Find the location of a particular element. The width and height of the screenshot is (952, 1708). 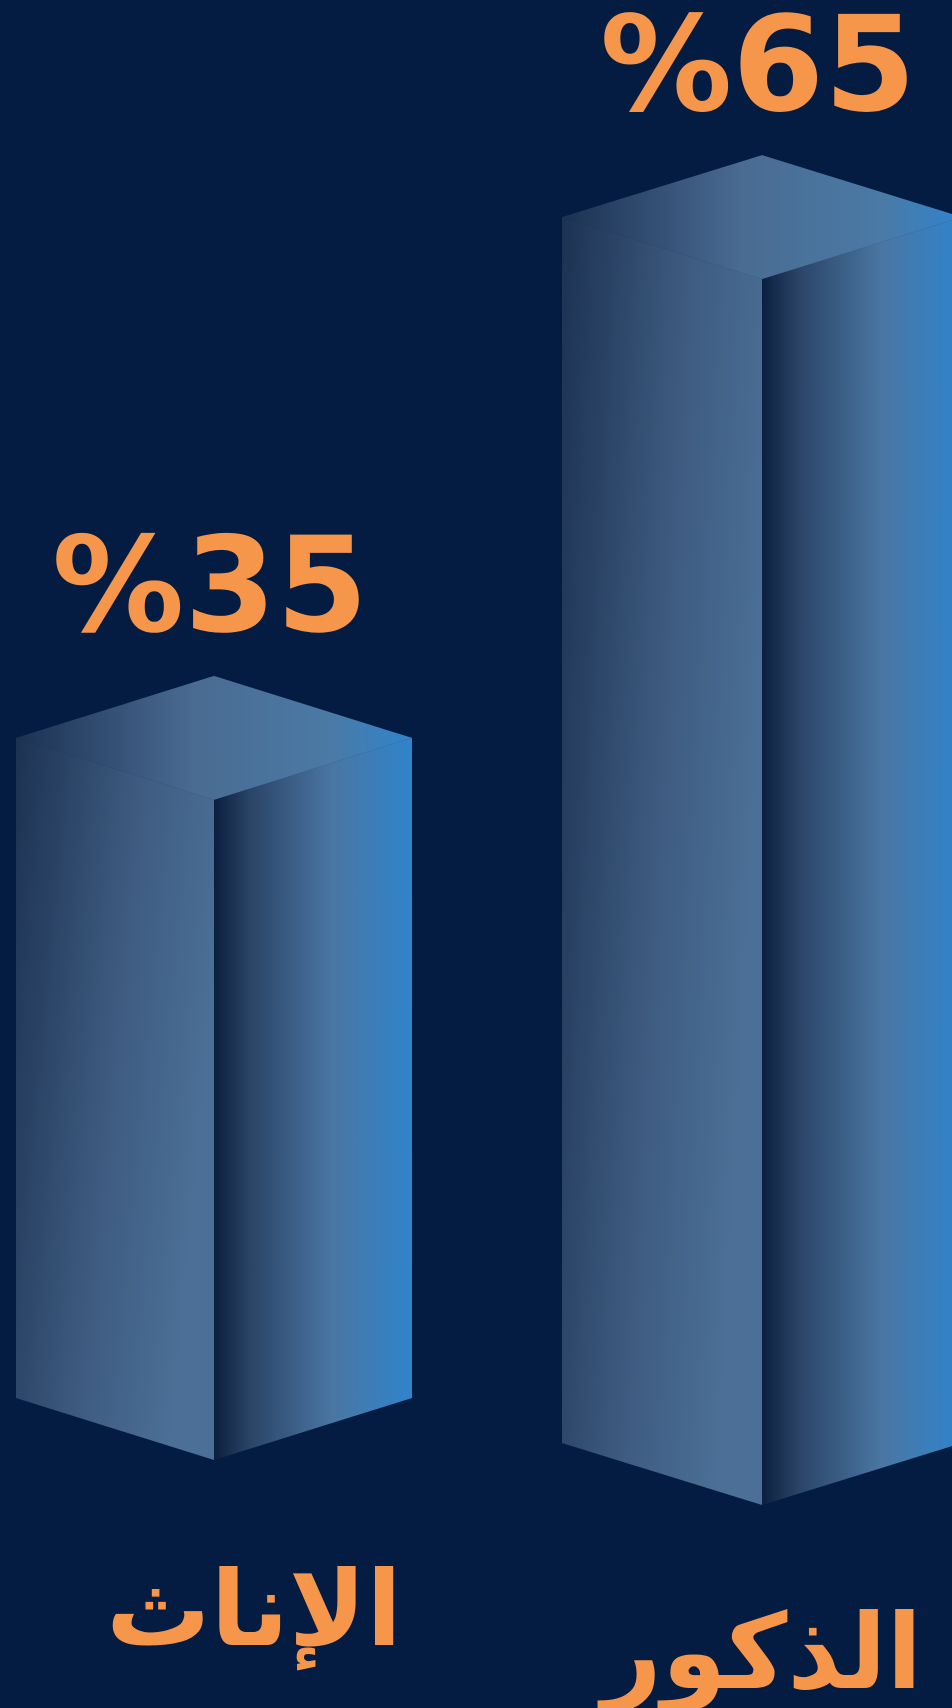

value-label-1: %35 is located at coordinates (210, 586).